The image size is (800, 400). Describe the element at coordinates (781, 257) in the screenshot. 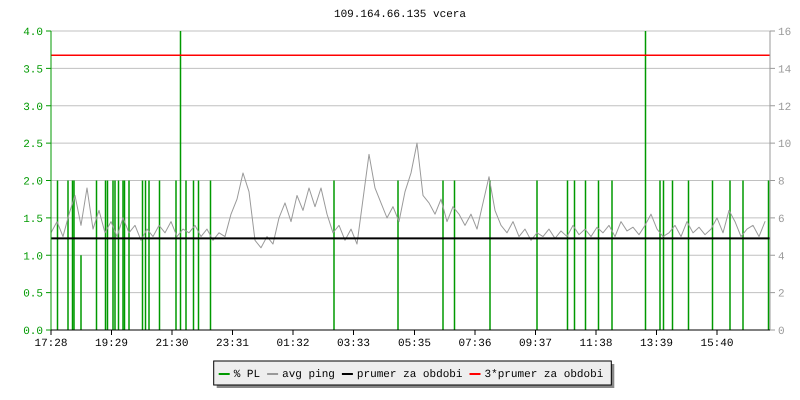

I see `y2-tick-label: 4` at that location.